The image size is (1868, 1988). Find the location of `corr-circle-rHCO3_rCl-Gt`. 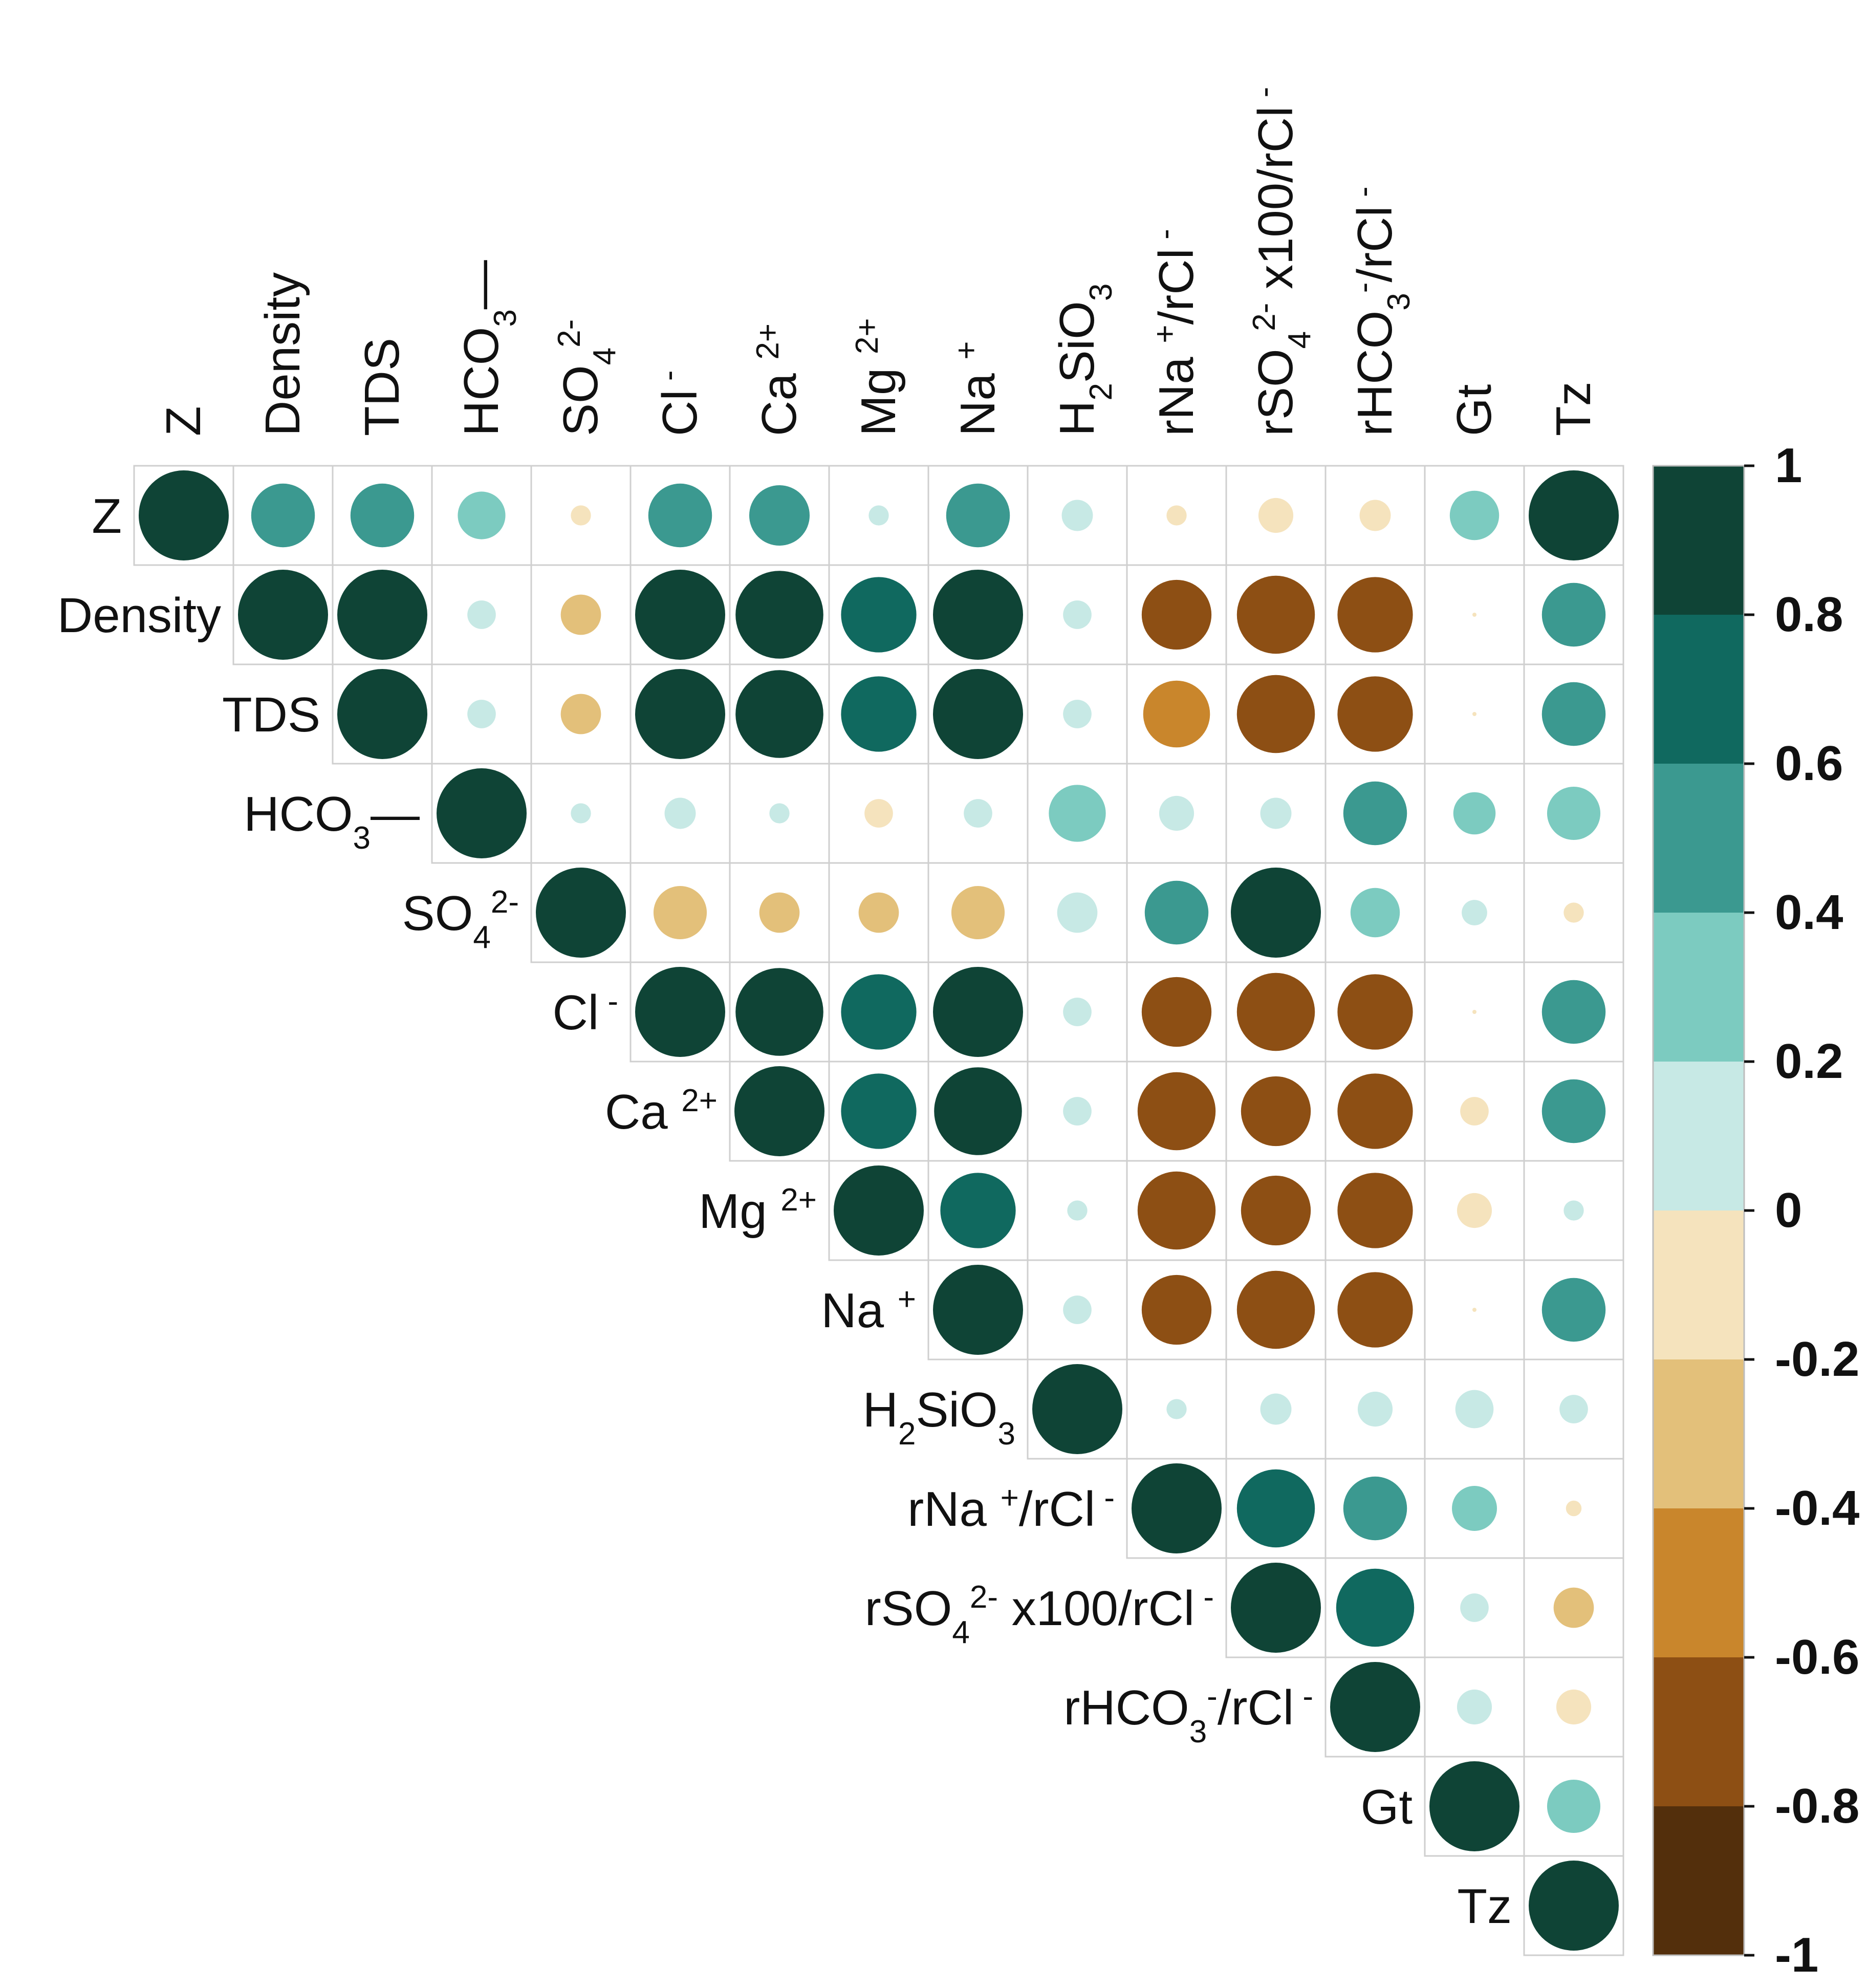

corr-circle-rHCO3_rCl-Gt is located at coordinates (1475, 1707).